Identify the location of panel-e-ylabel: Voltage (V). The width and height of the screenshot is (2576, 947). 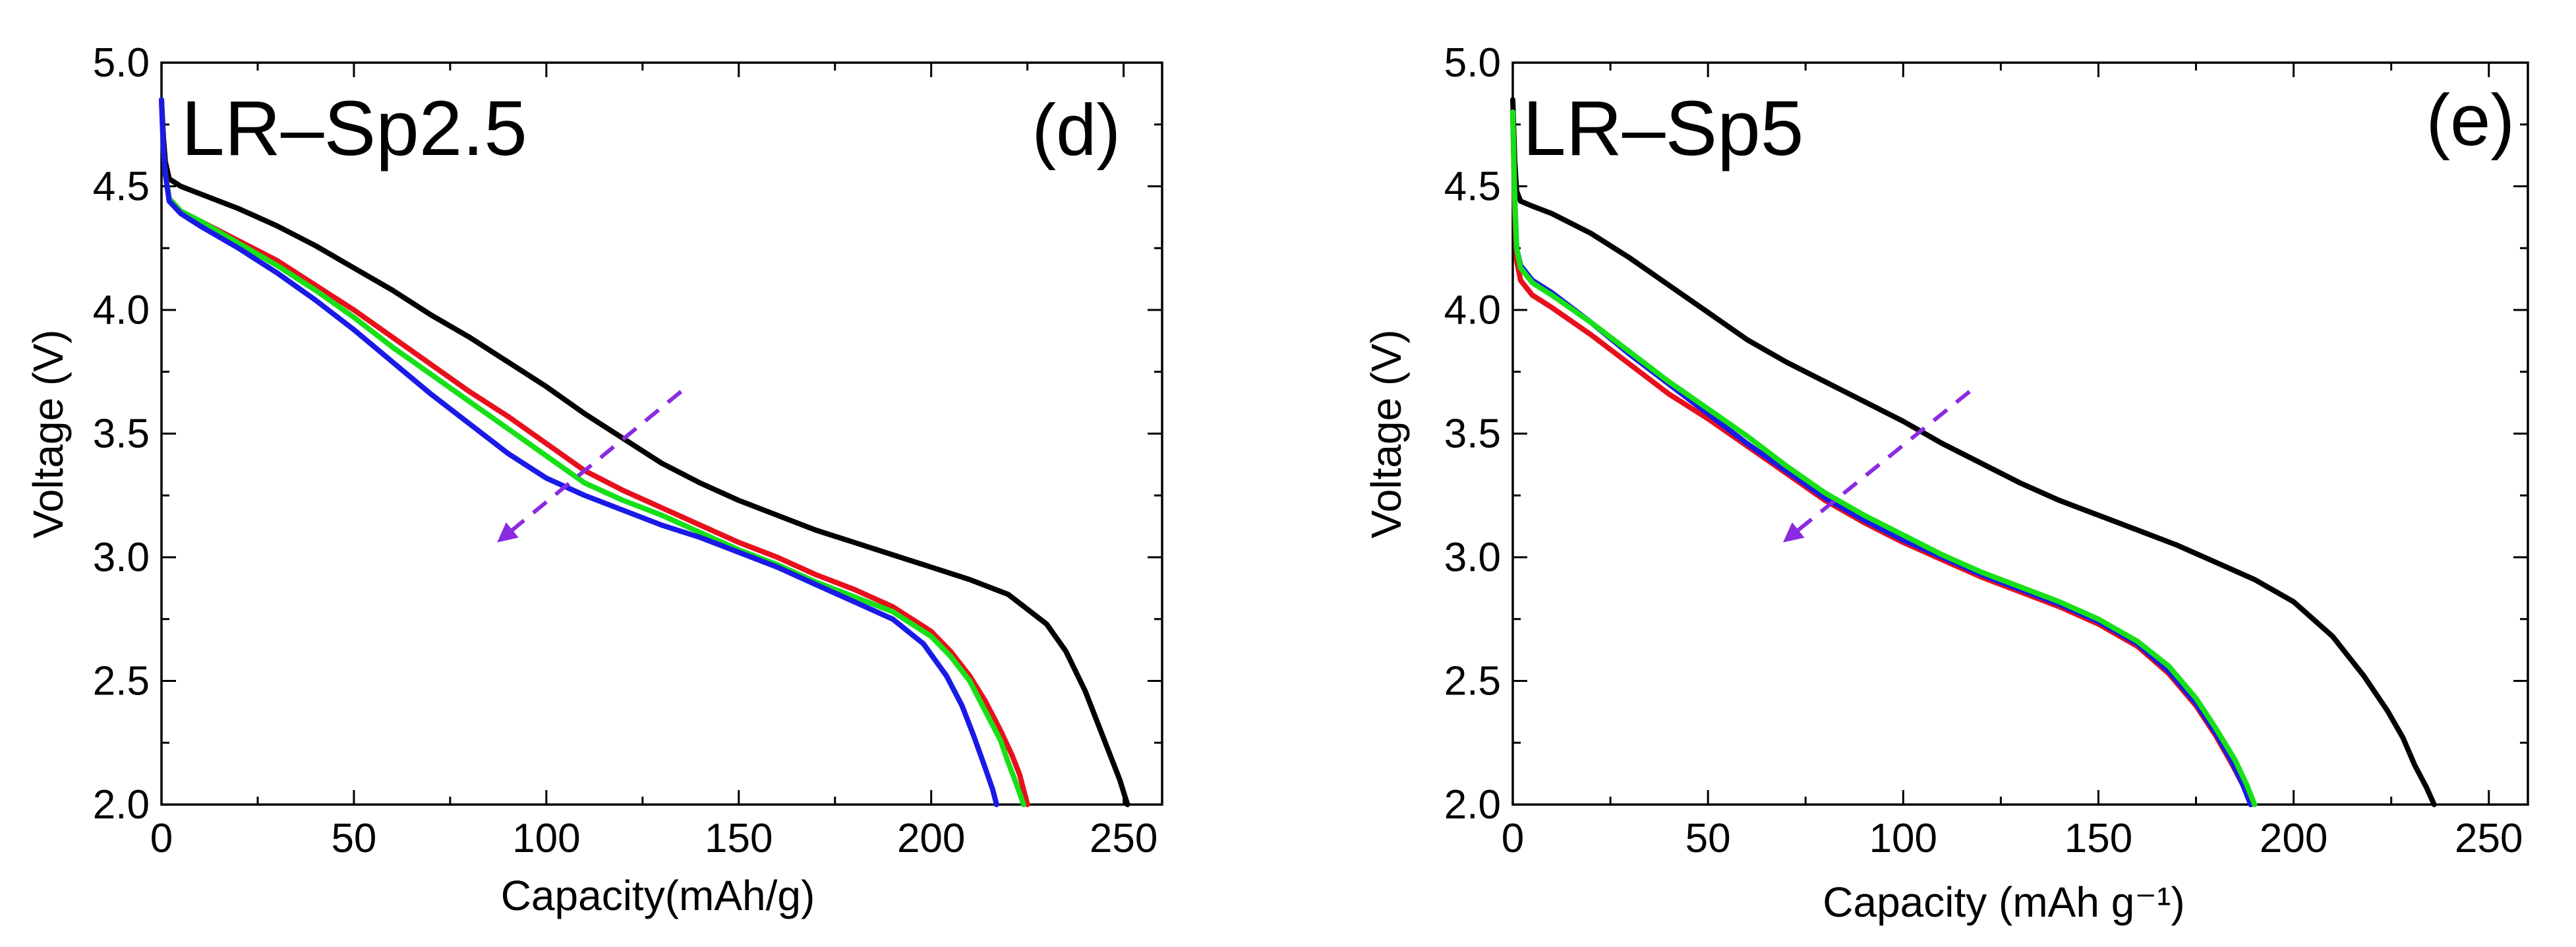
(1386, 435).